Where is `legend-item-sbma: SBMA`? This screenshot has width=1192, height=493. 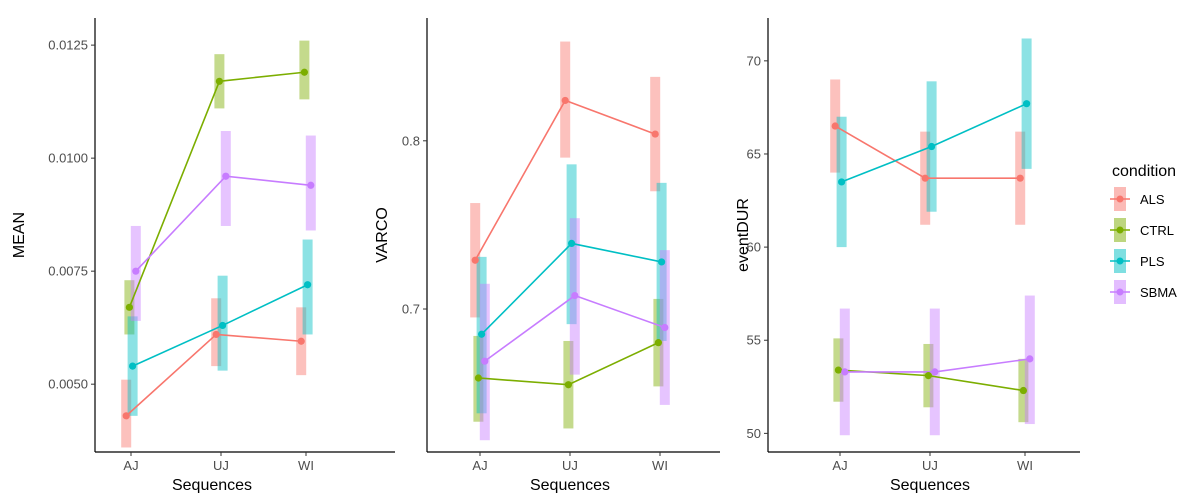 legend-item-sbma: SBMA is located at coordinates (1143, 292).